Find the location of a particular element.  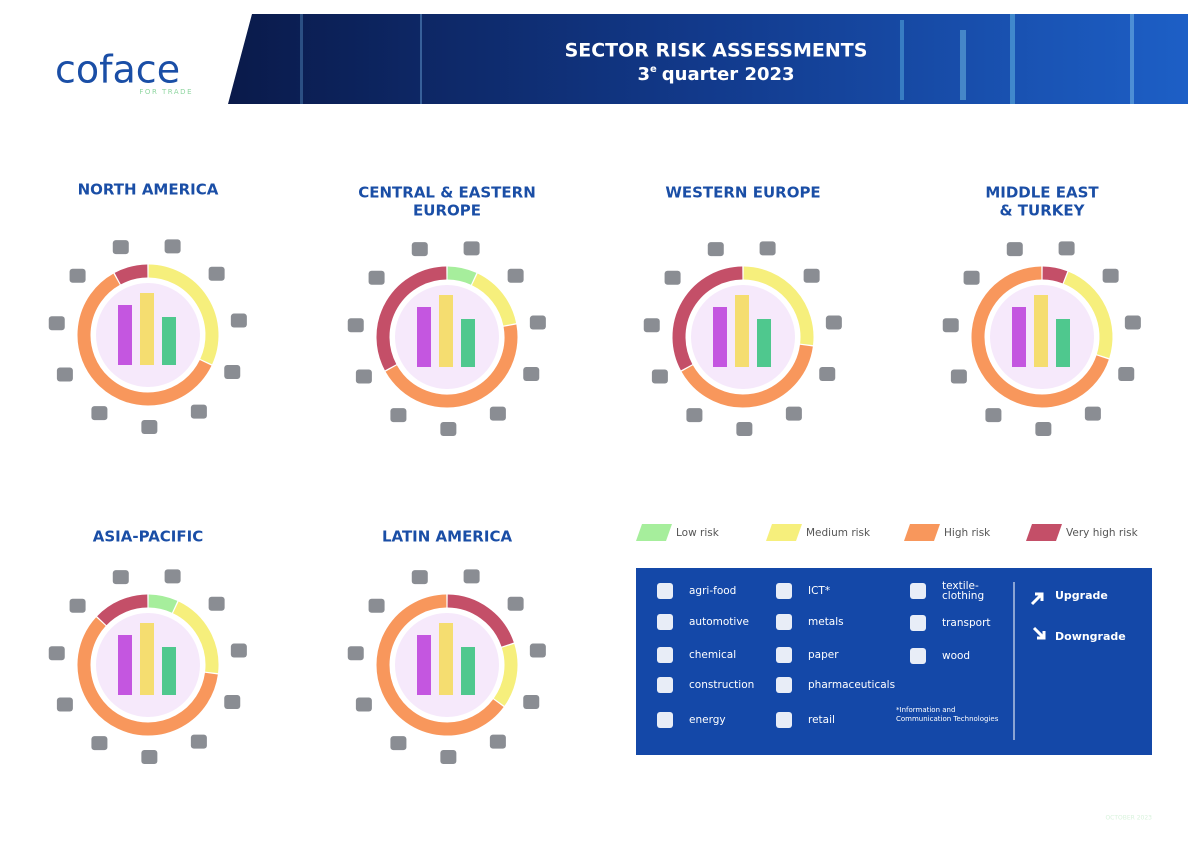

logo: coface is located at coordinates (117, 70).